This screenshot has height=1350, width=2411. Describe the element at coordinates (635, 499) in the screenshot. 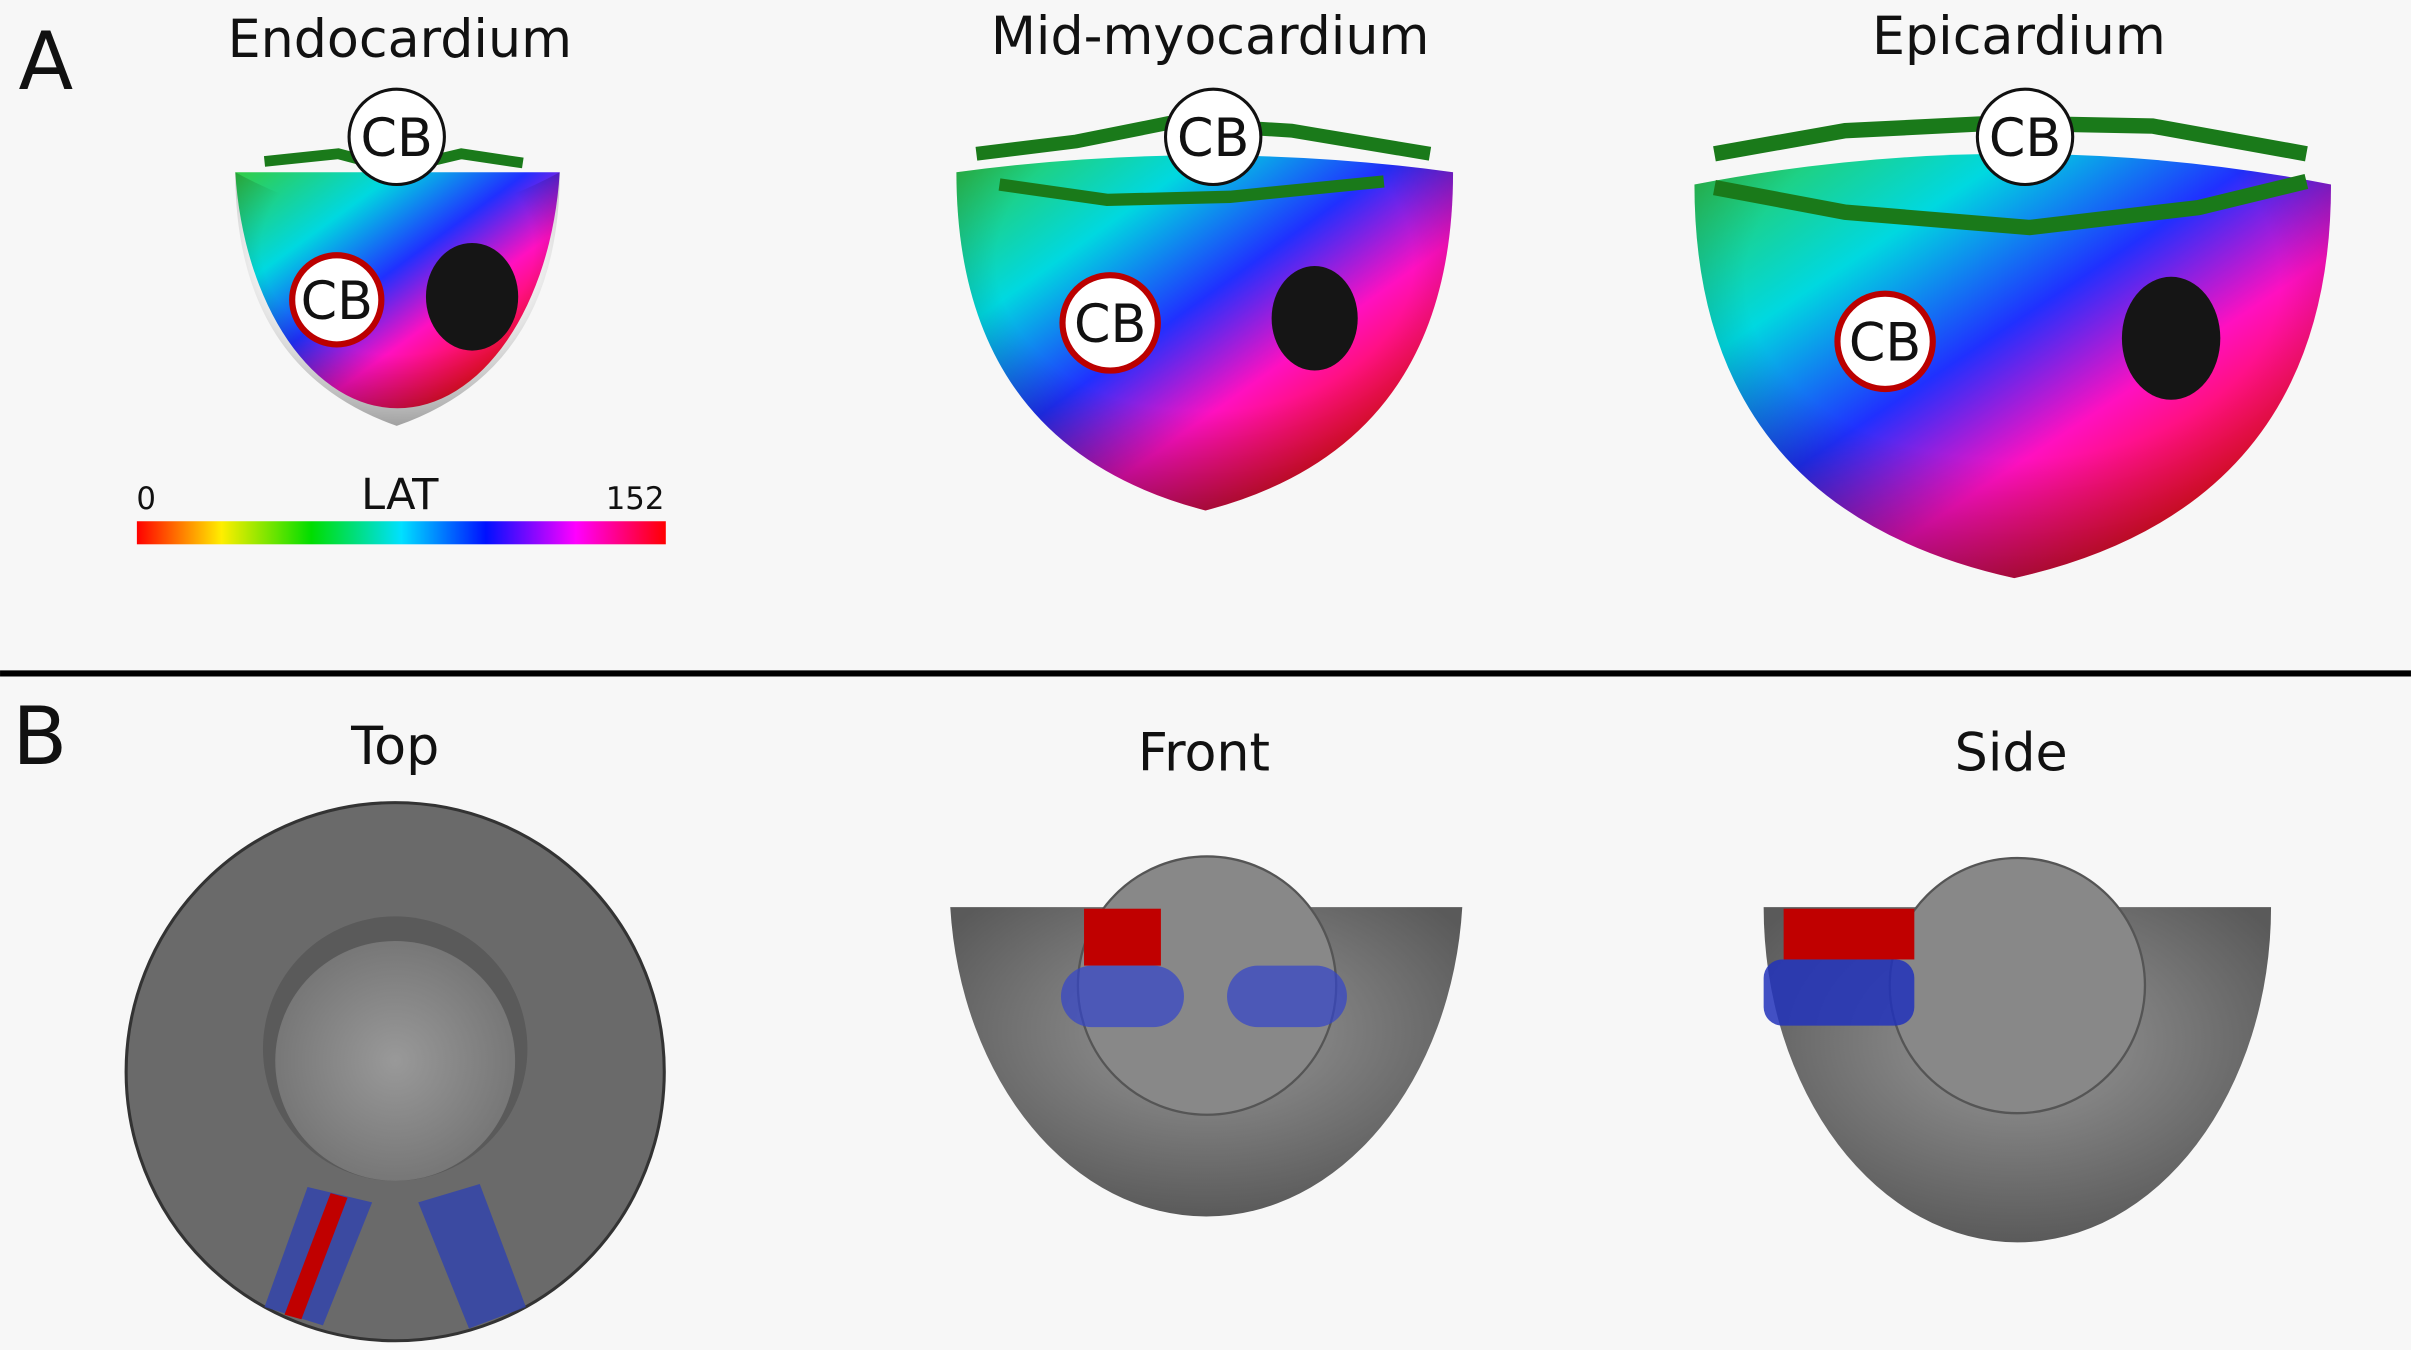

I see `colorbar-max: 152` at that location.